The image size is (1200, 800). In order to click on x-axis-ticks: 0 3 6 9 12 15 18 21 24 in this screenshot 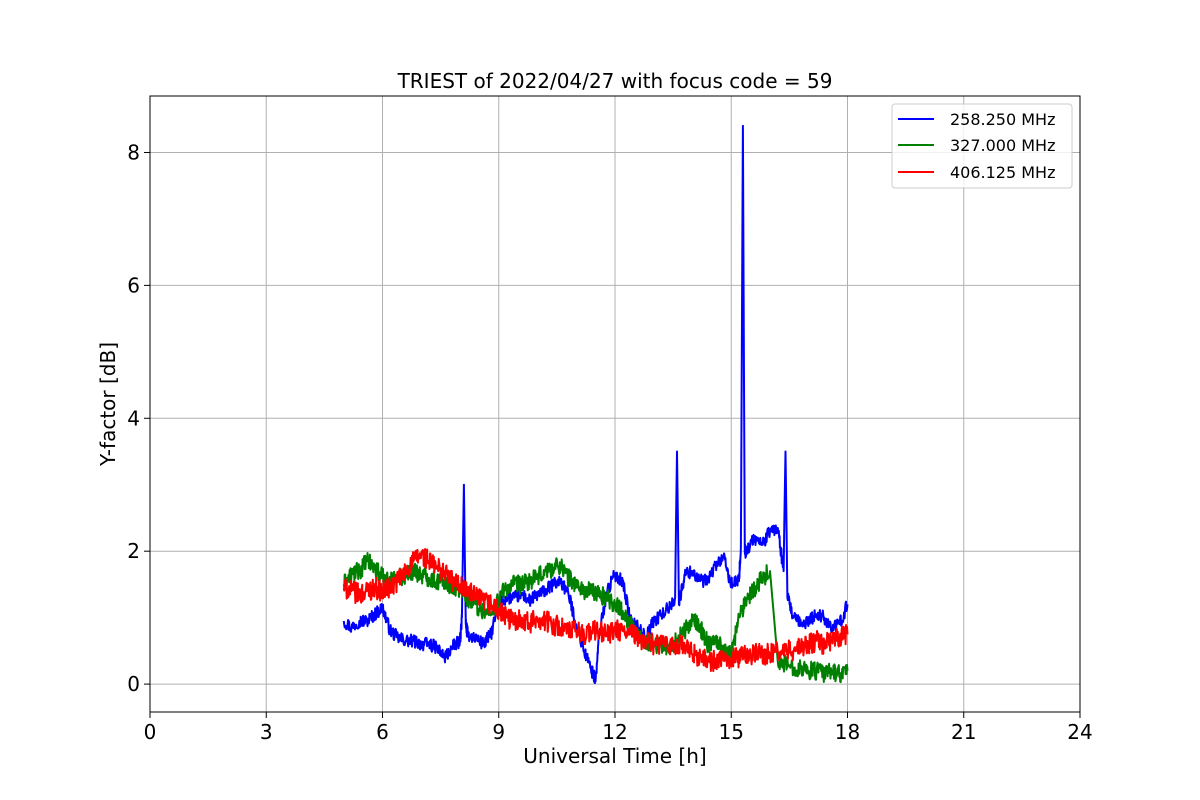, I will do `click(618, 728)`.